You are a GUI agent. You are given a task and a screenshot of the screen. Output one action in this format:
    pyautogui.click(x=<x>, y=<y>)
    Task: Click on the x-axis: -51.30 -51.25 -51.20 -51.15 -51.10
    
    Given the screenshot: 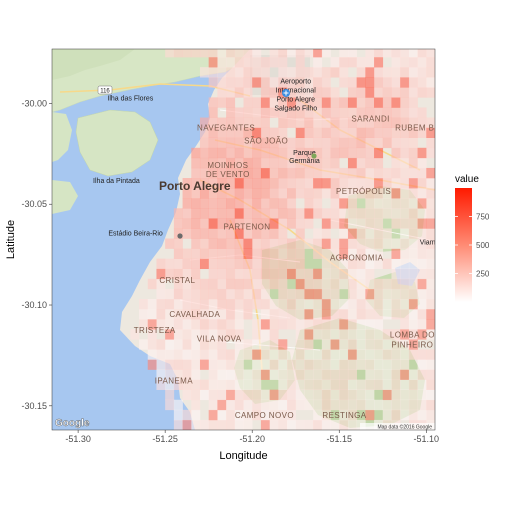 What is the action you would take?
    pyautogui.click(x=252, y=437)
    